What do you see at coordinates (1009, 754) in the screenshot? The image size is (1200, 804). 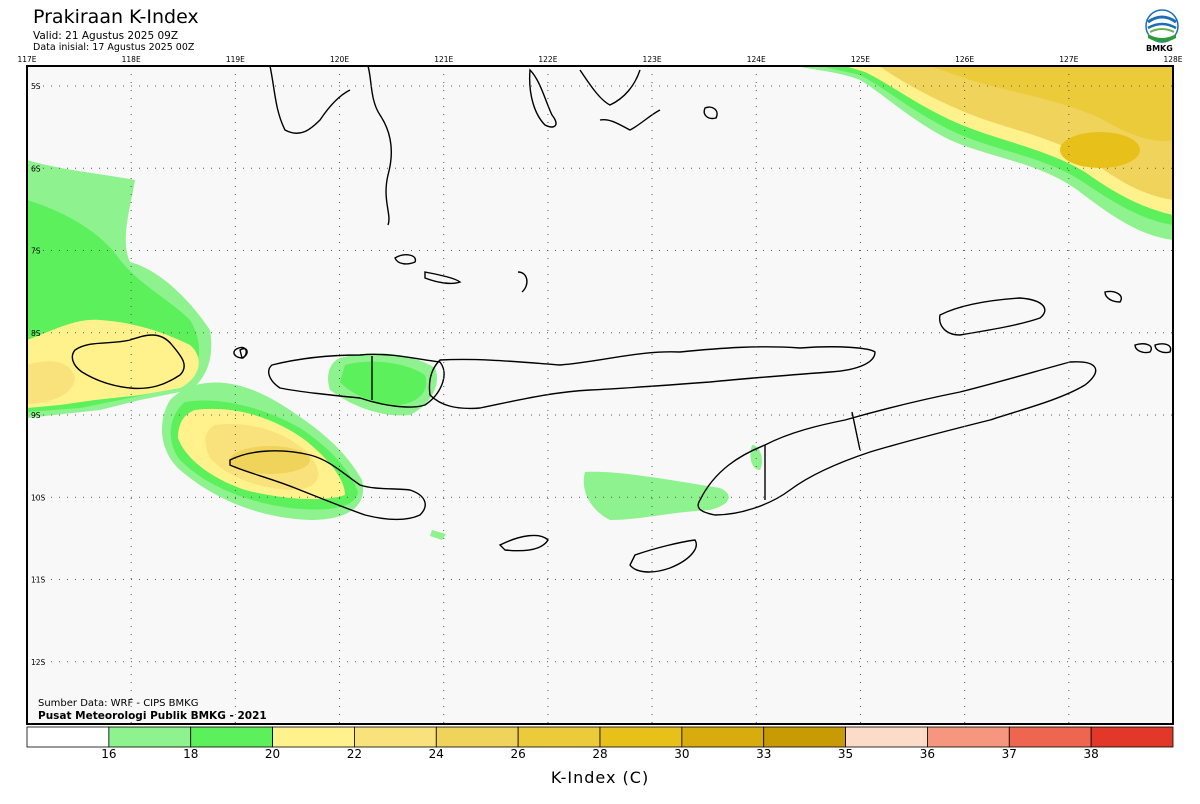 I see `legend-tick: 37` at bounding box center [1009, 754].